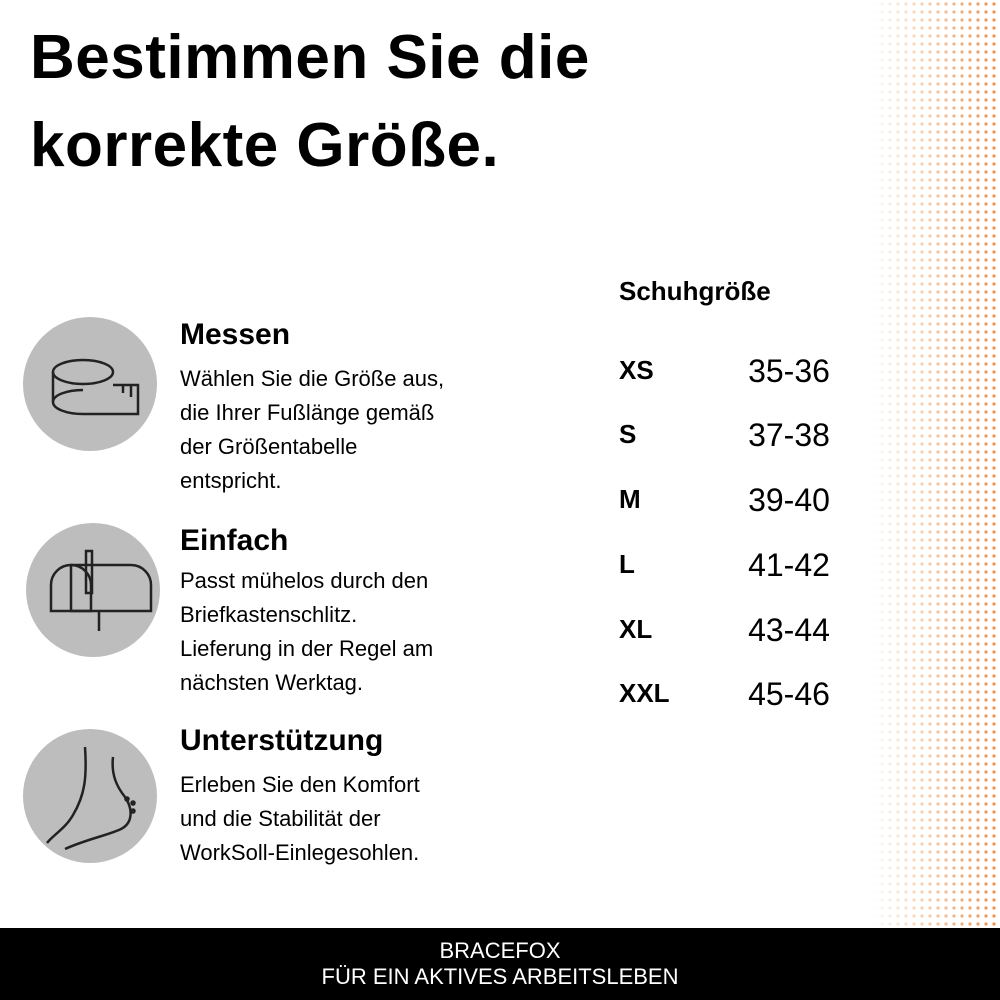 The width and height of the screenshot is (1000, 1000). I want to click on size-label: XXL, so click(644, 693).